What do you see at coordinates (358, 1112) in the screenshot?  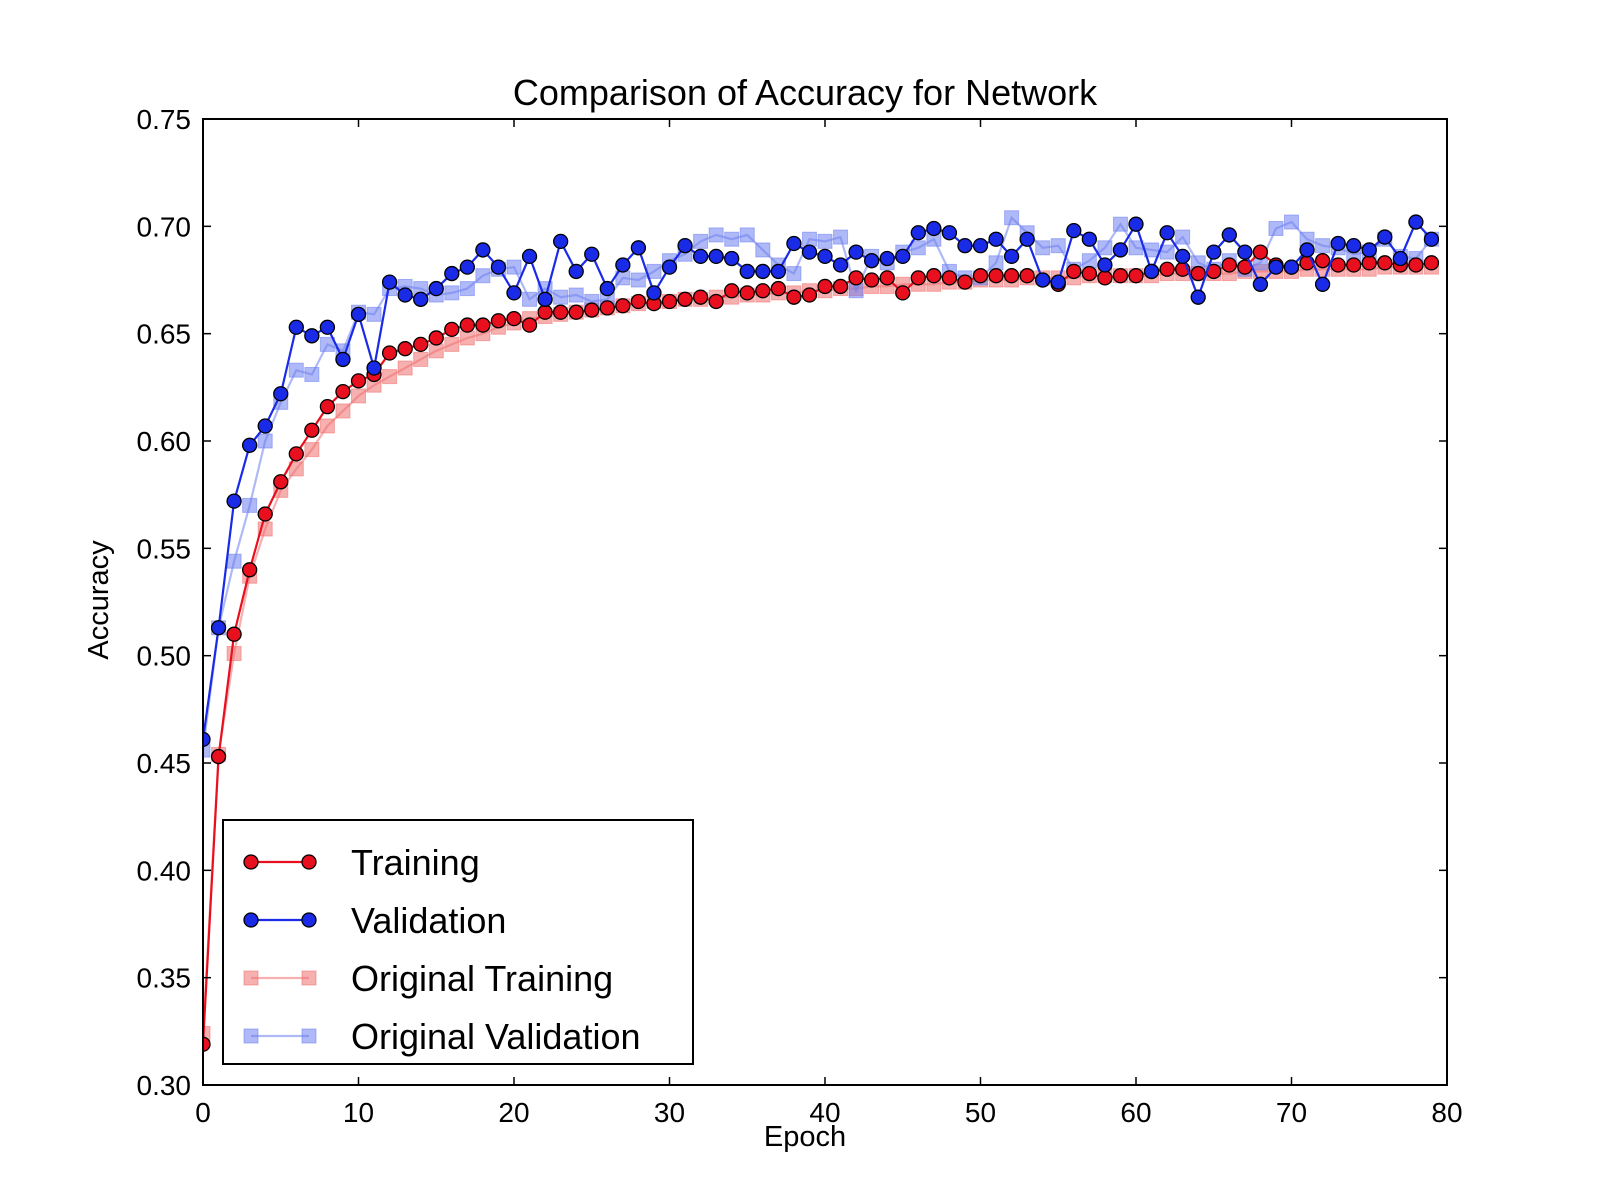 I see `x-tick-label: 10` at bounding box center [358, 1112].